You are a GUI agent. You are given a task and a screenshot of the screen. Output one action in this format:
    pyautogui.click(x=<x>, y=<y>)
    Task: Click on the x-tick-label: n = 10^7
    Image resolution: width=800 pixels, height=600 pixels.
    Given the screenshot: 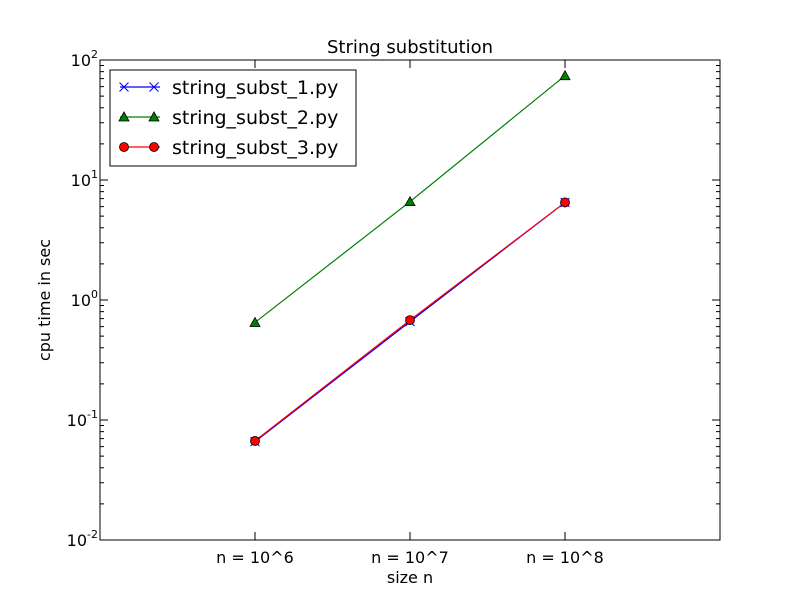 What is the action you would take?
    pyautogui.click(x=410, y=557)
    